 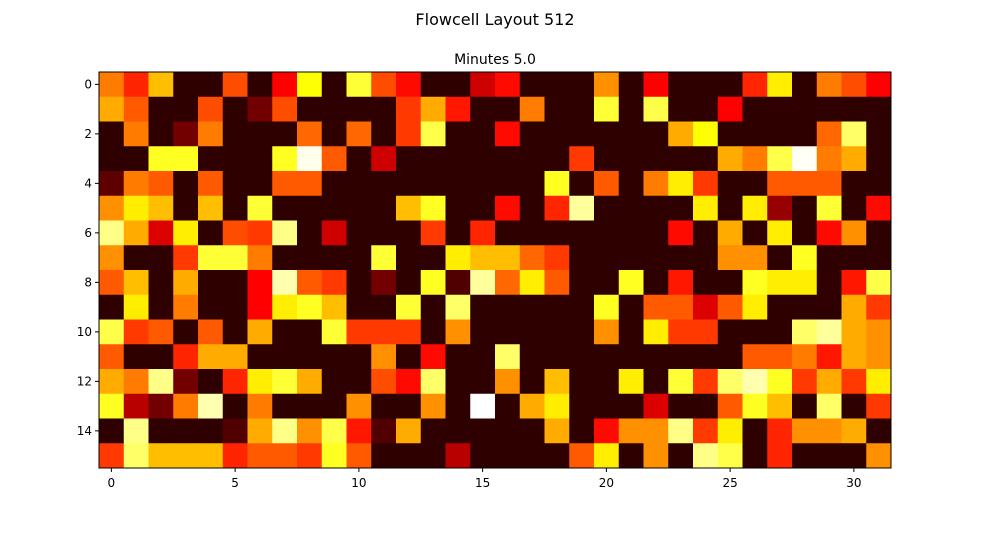 I want to click on y-tick-label: 2, so click(x=88, y=134).